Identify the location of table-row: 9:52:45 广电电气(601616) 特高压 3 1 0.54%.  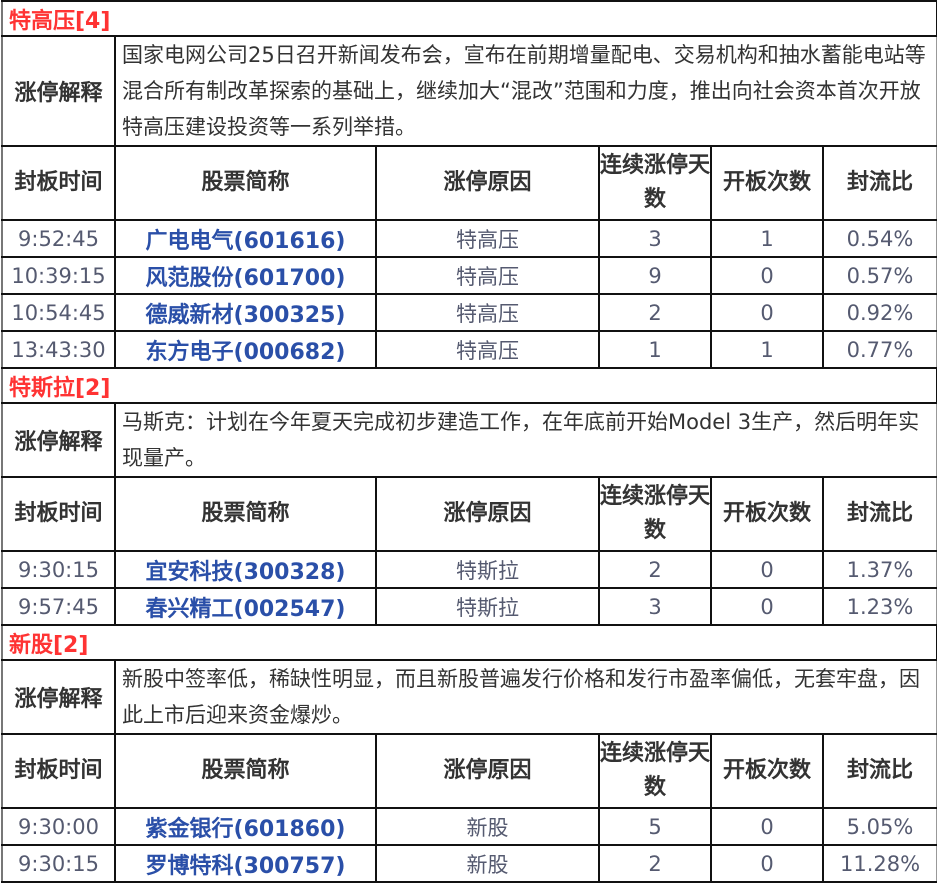
(469, 238).